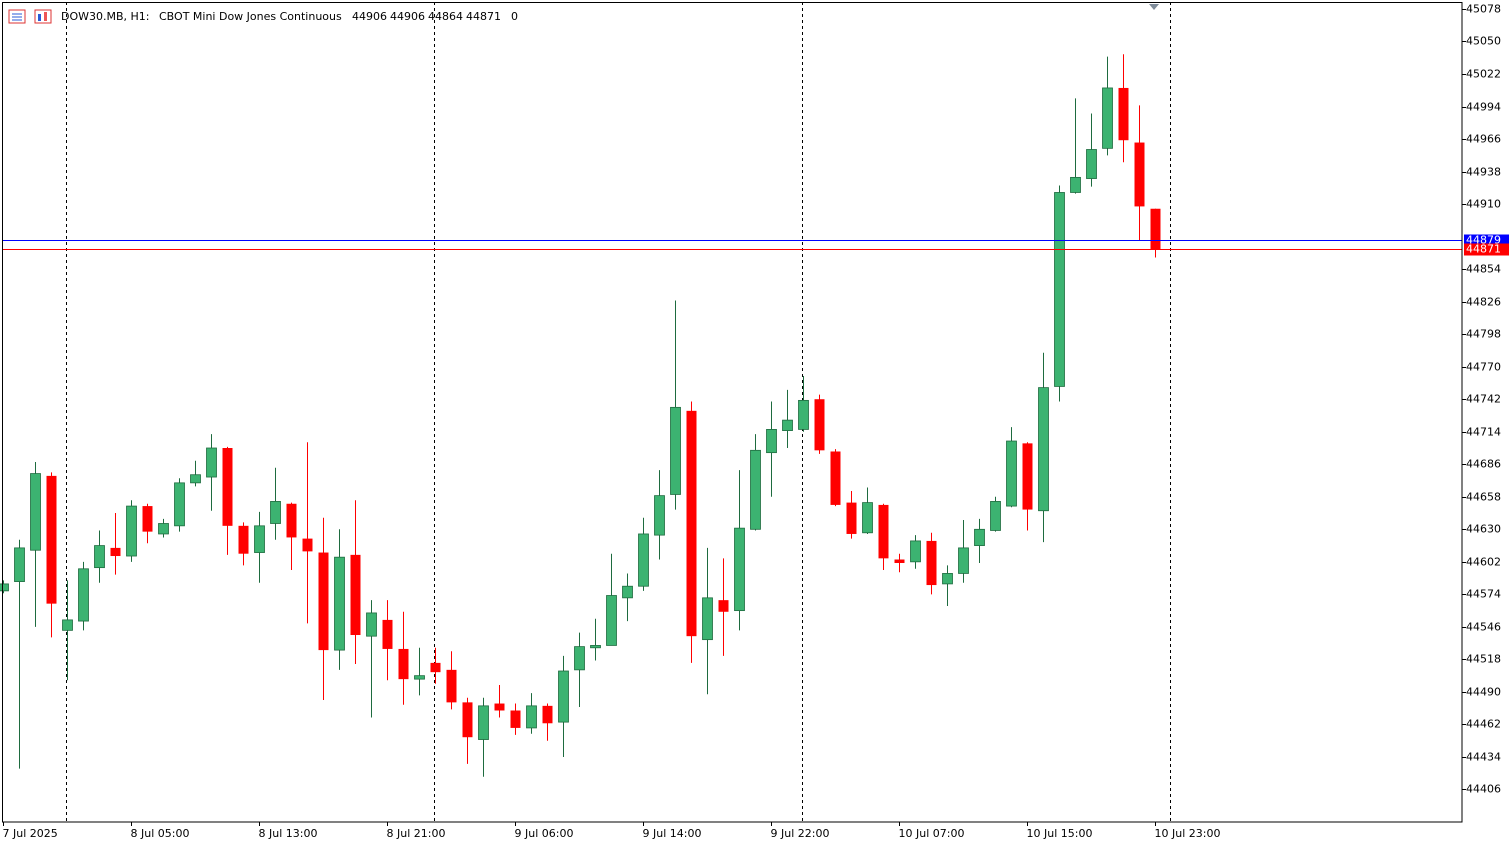 The image size is (1511, 845). Describe the element at coordinates (1483, 249) in the screenshot. I see `price-label: 44871` at that location.